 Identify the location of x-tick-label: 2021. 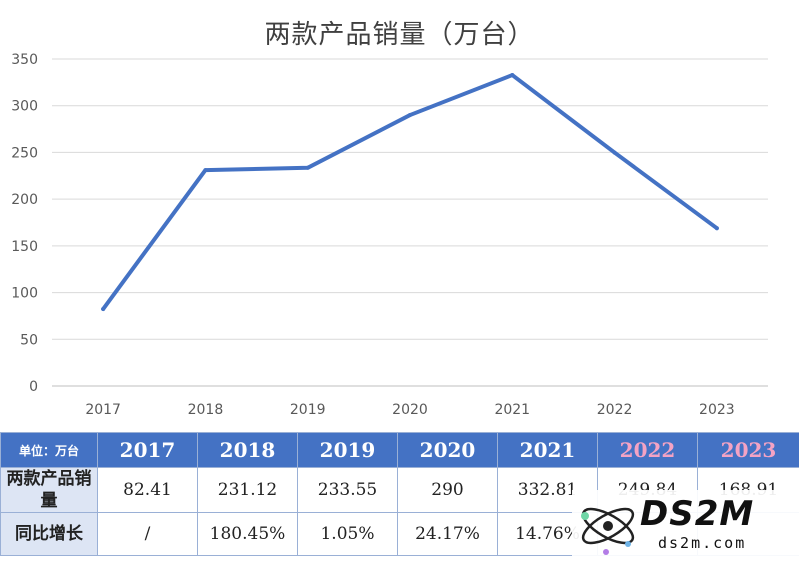
(512, 410).